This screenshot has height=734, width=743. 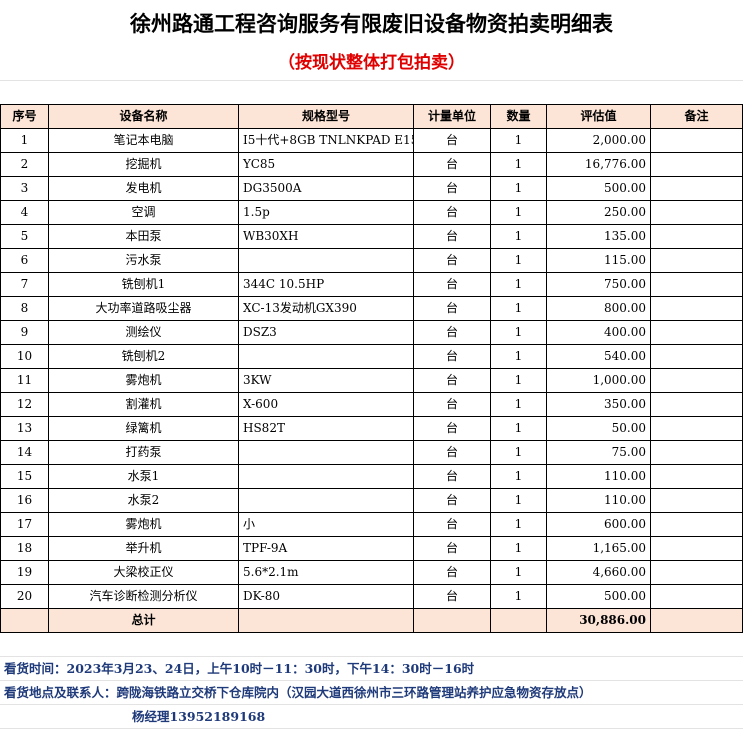 What do you see at coordinates (598, 188) in the screenshot?
I see `table-cell: 500.00` at bounding box center [598, 188].